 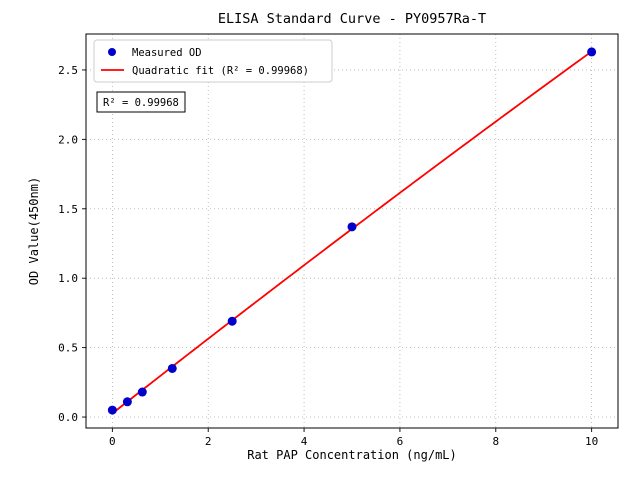 What do you see at coordinates (68, 417) in the screenshot?
I see `y-tick-label: 0.0` at bounding box center [68, 417].